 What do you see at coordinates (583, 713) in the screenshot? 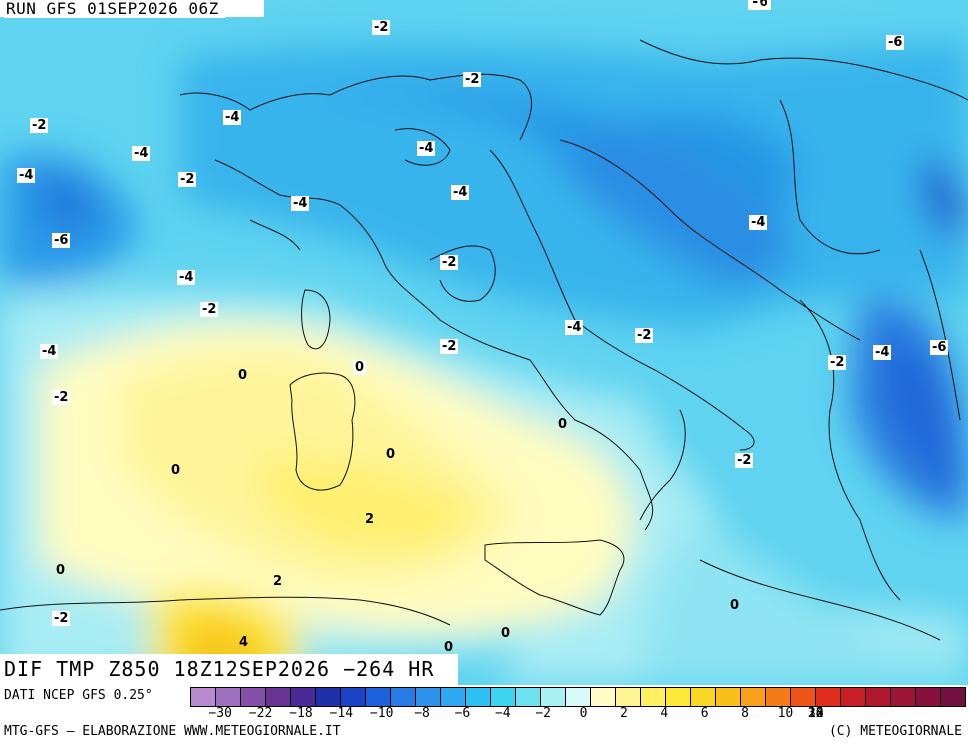
I see `color-scale-label: 0` at bounding box center [583, 713].